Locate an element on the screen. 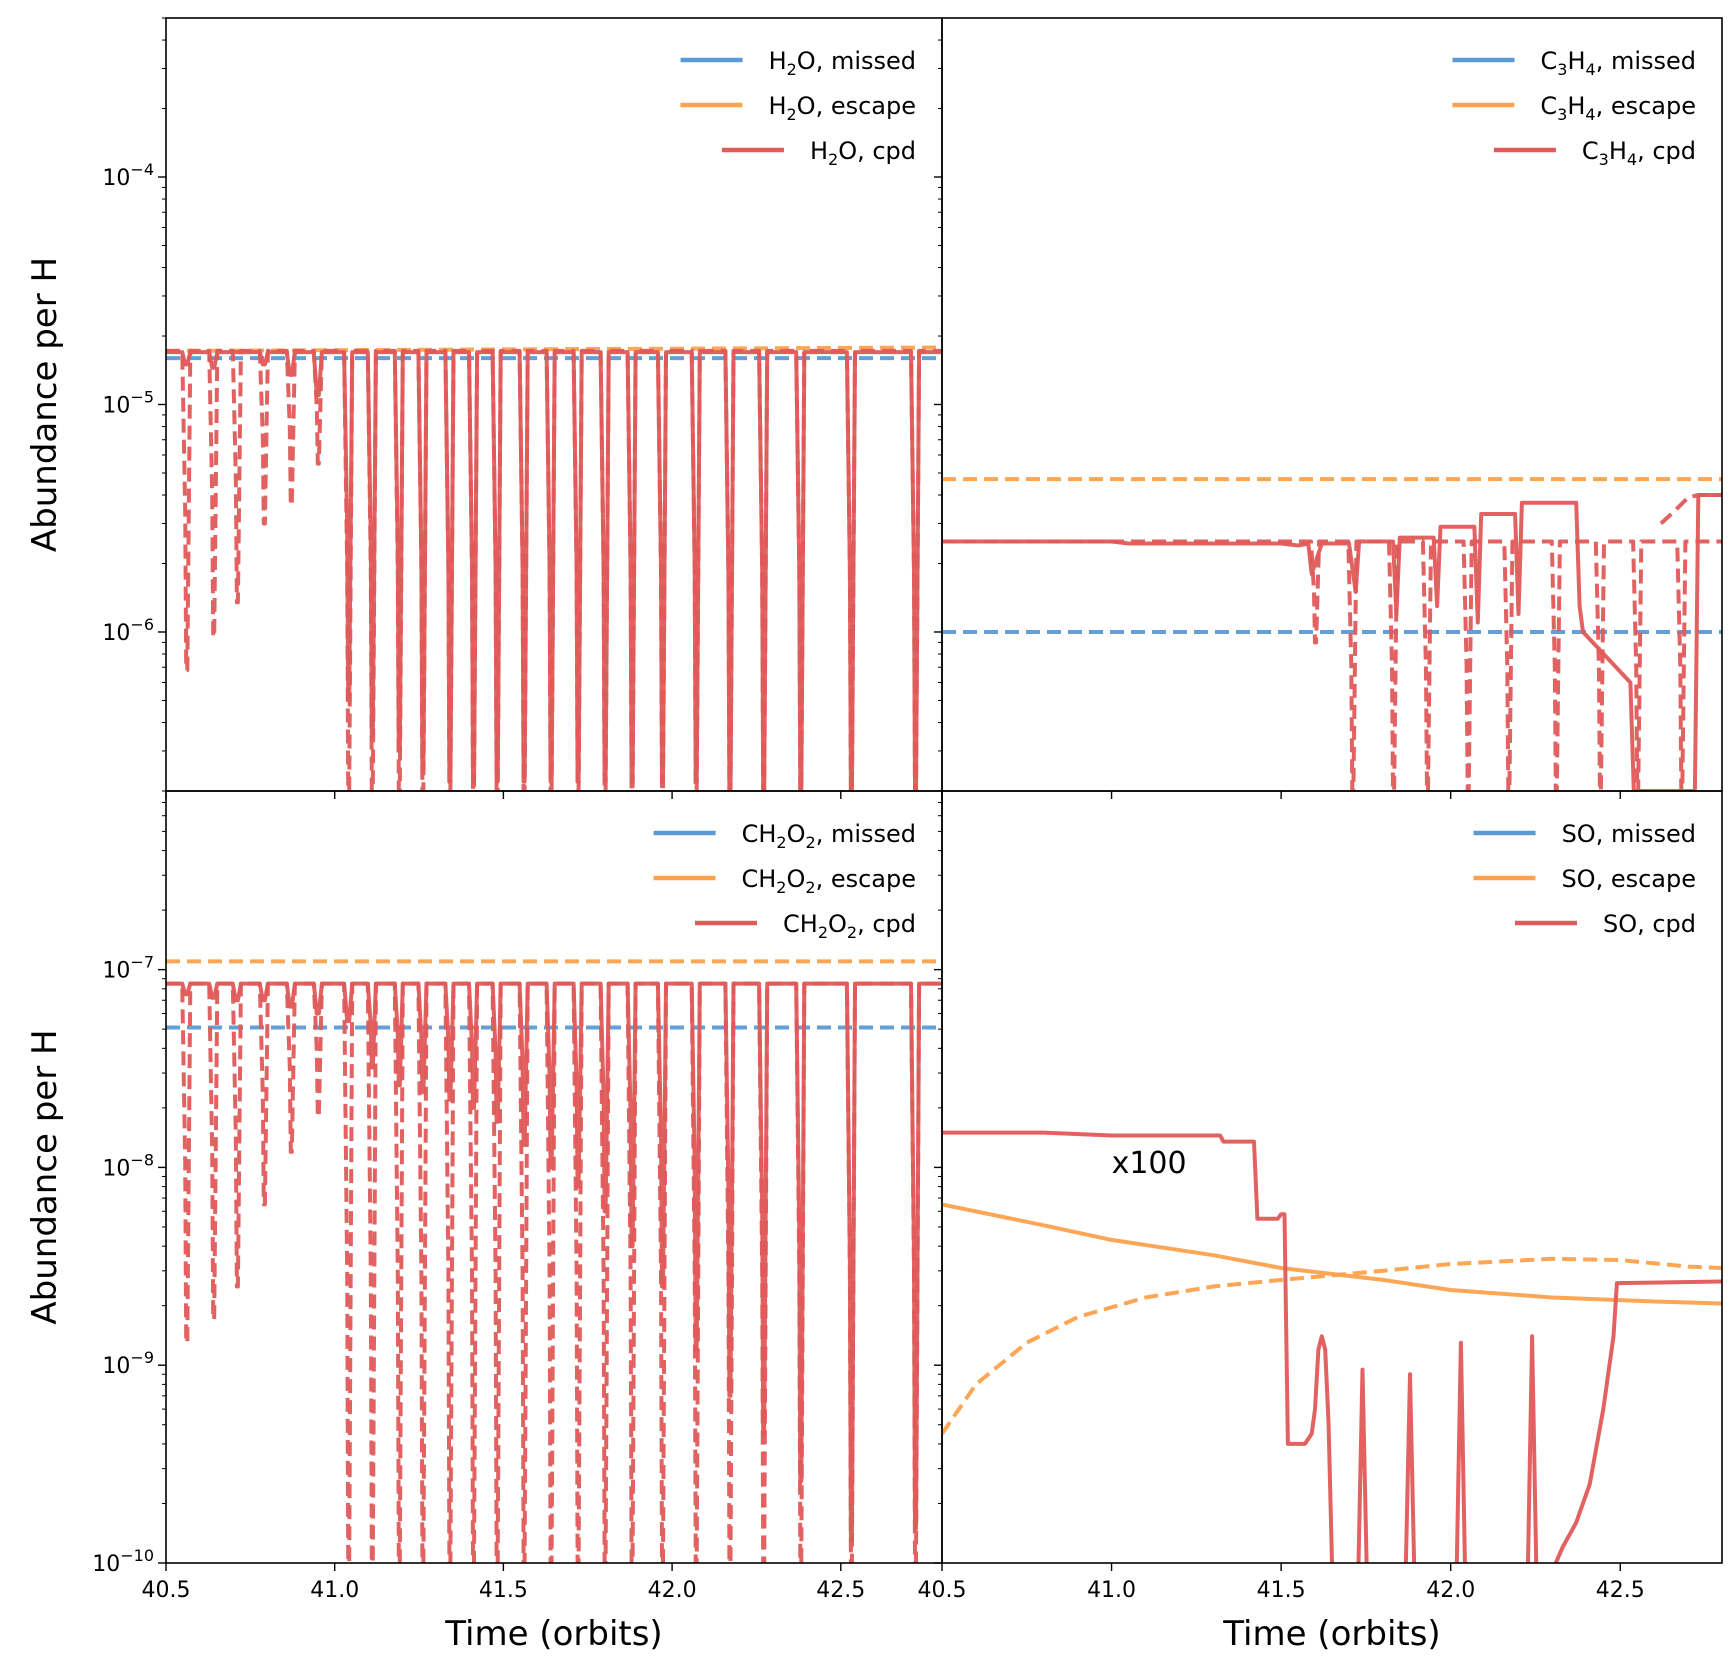 Image resolution: width=1735 pixels, height=1676 pixels. tick-exponent: −10 is located at coordinates (137, 1555).